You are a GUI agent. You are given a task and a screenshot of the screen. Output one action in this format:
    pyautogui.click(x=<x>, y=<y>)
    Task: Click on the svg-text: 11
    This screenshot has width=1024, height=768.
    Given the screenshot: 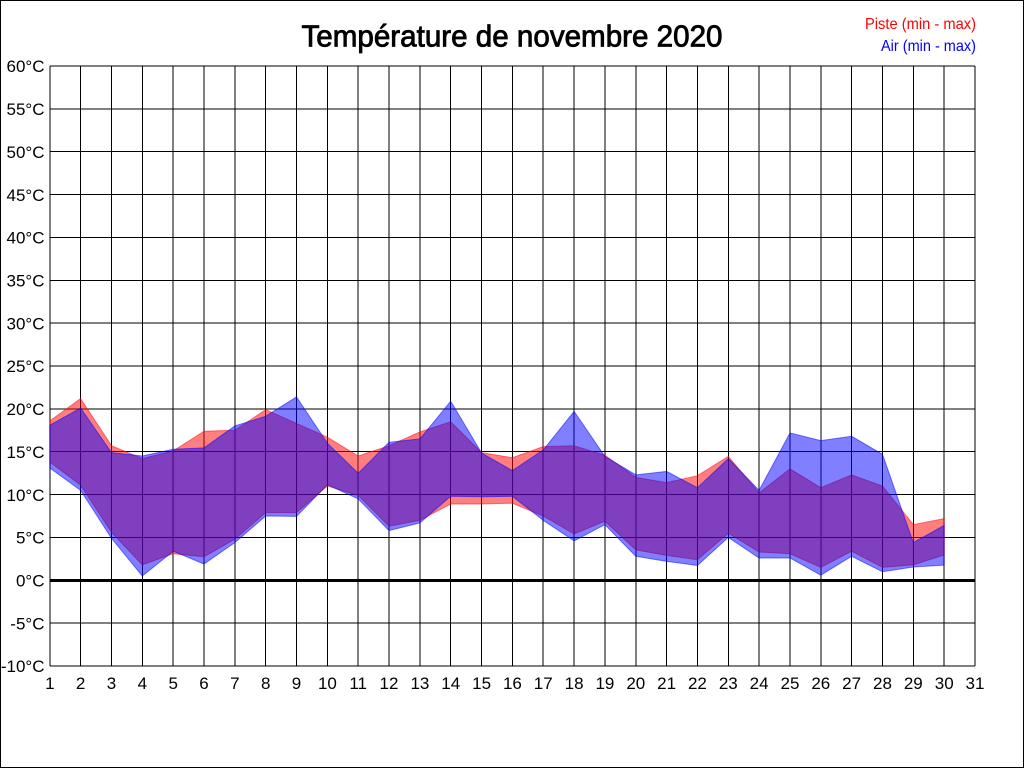 What is the action you would take?
    pyautogui.click(x=358, y=683)
    